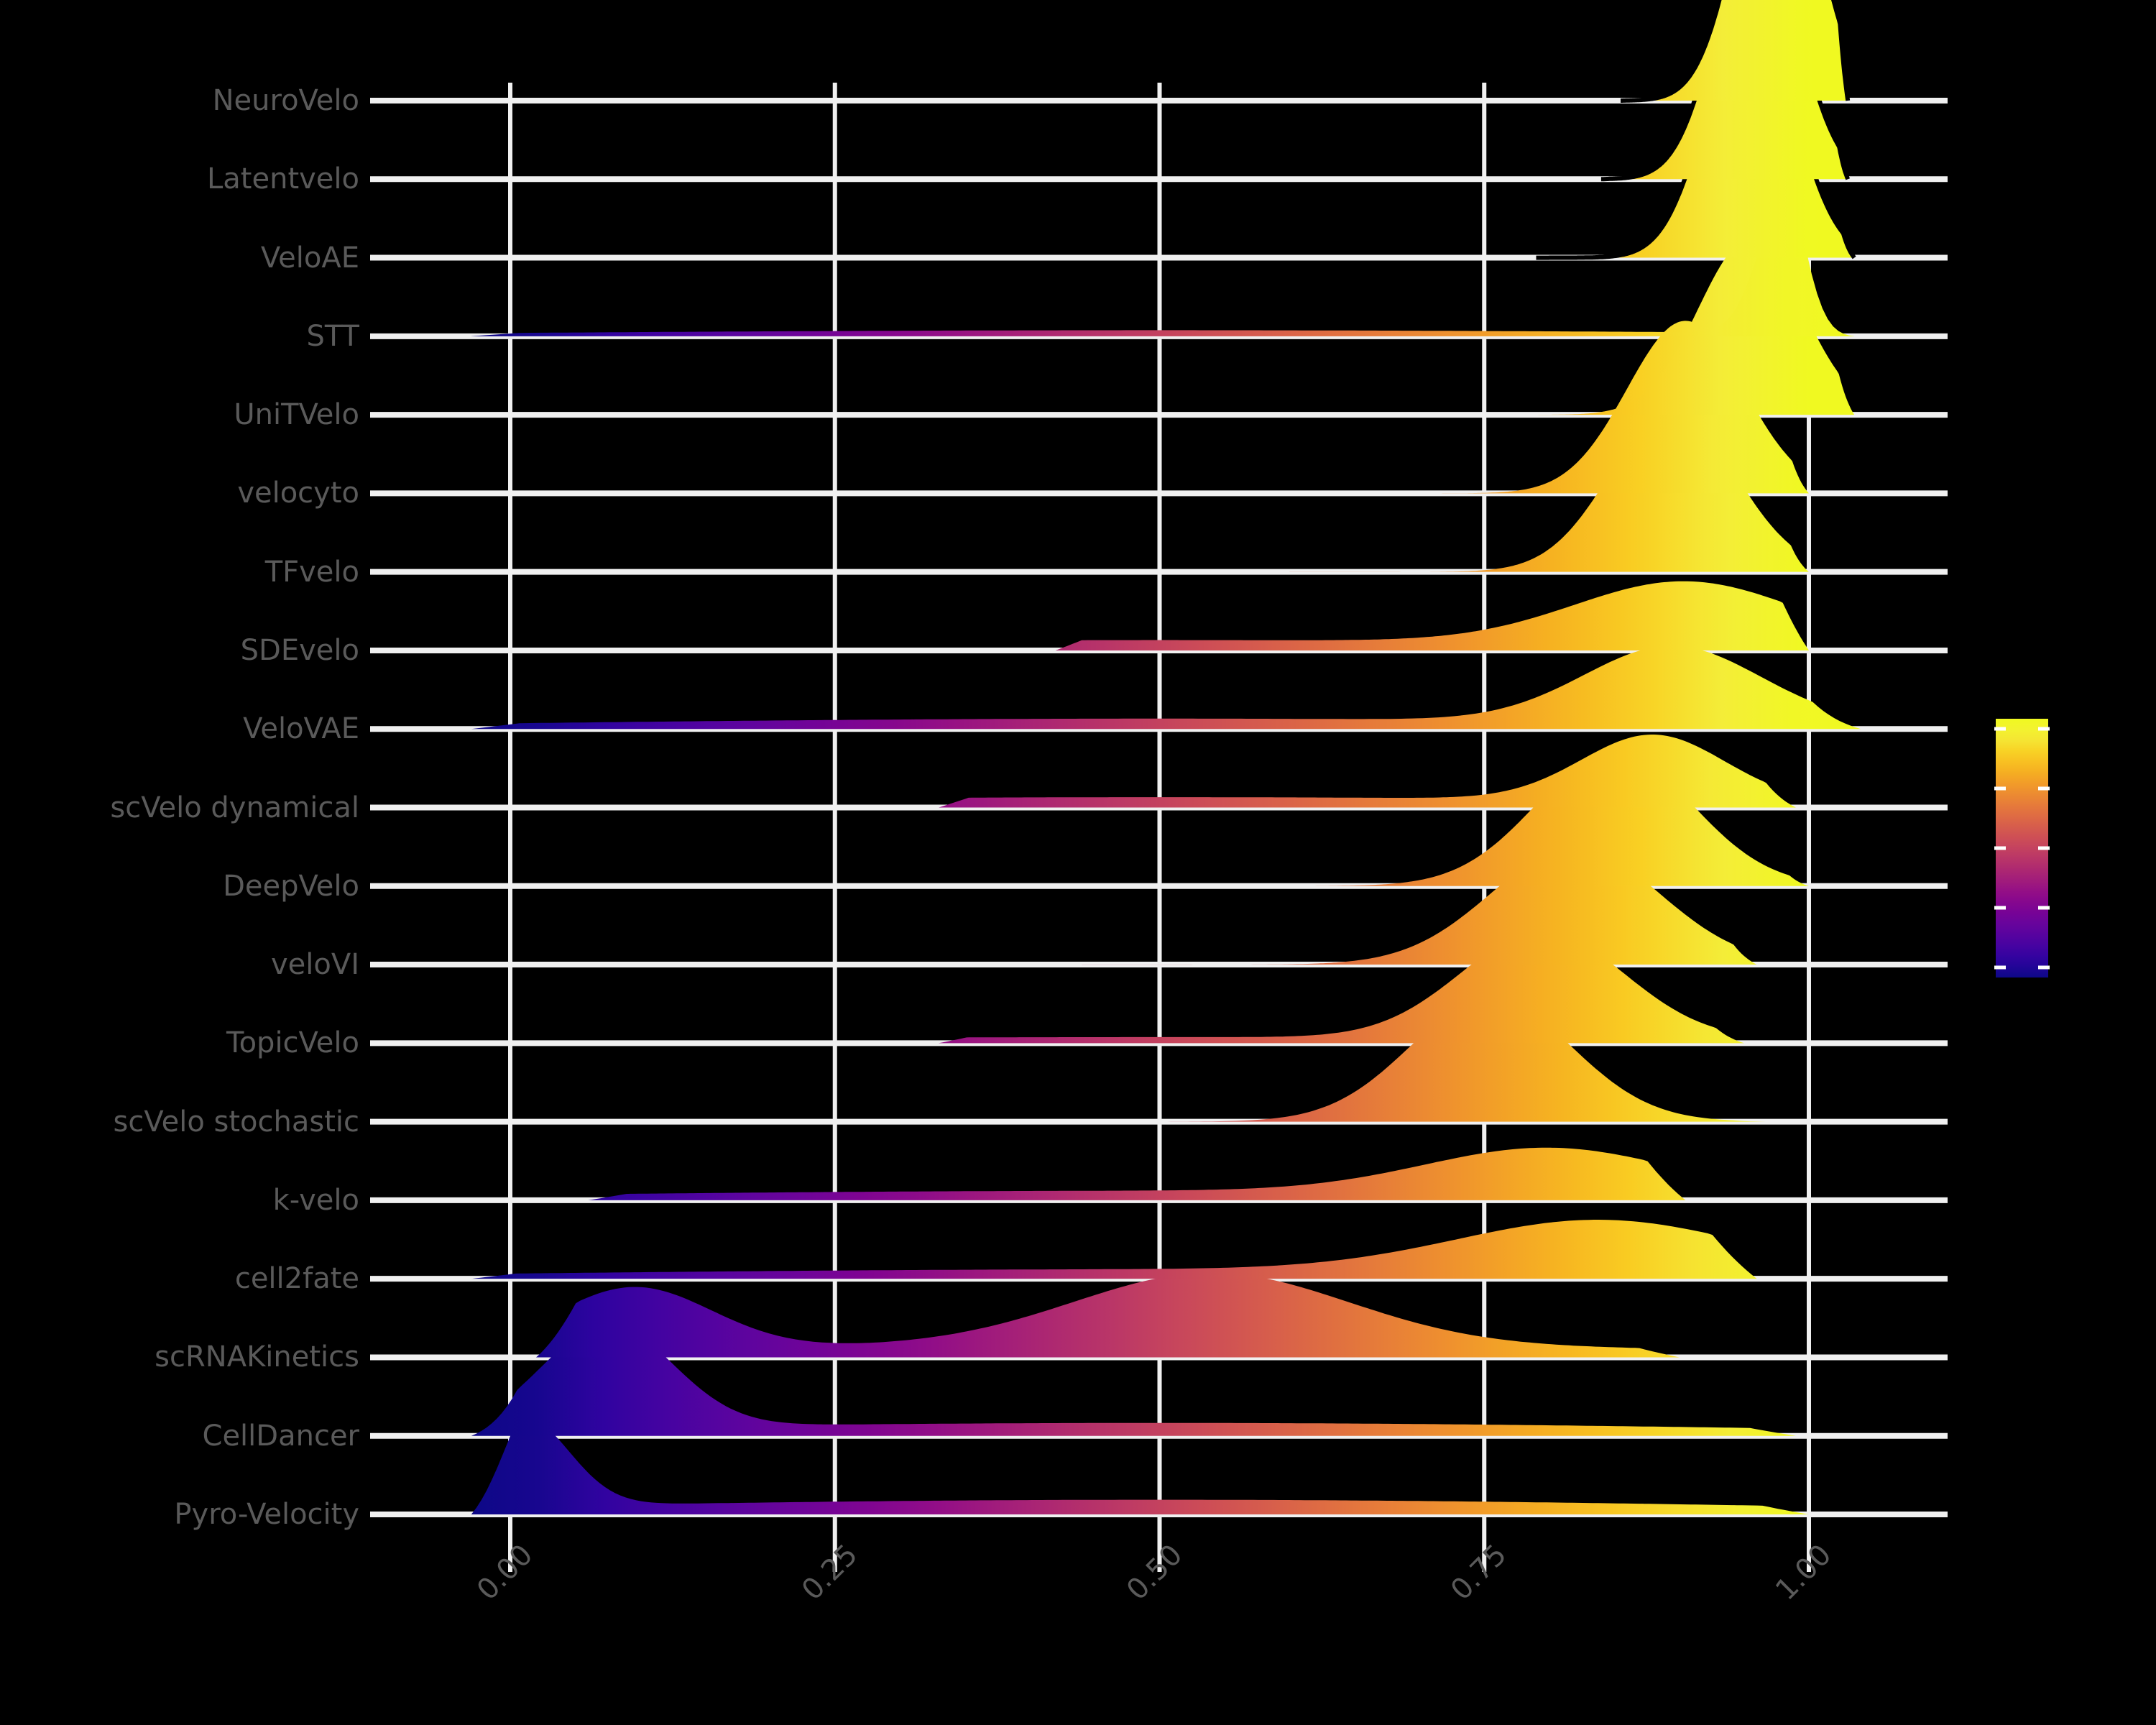 This screenshot has height=1725, width=2156. I want to click on y-axis-label-scvelo-dynamical: scVelo dynamical, so click(234, 807).